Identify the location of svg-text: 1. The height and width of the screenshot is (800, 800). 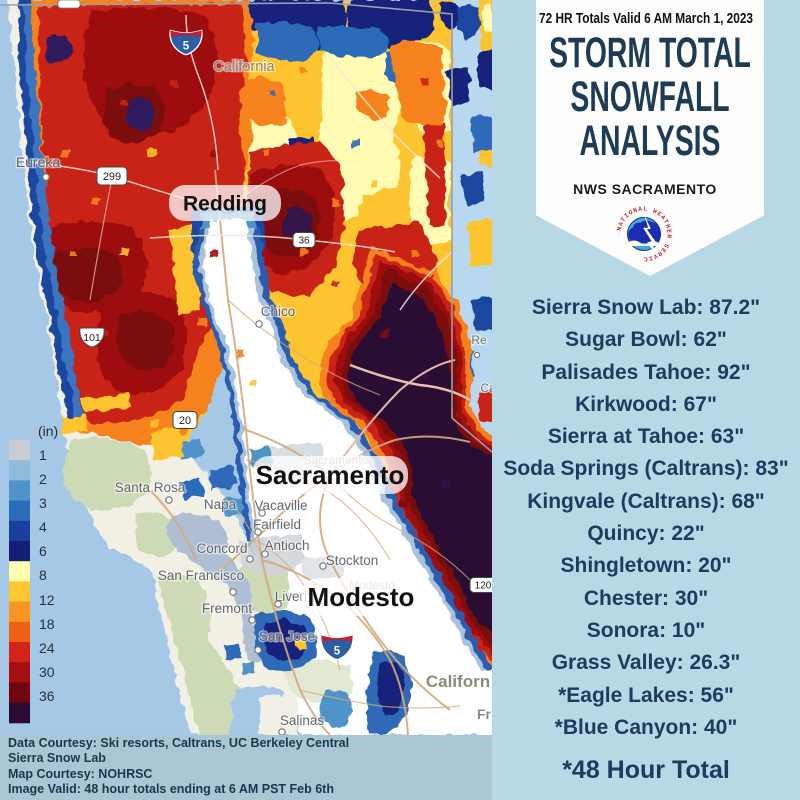
(43, 455).